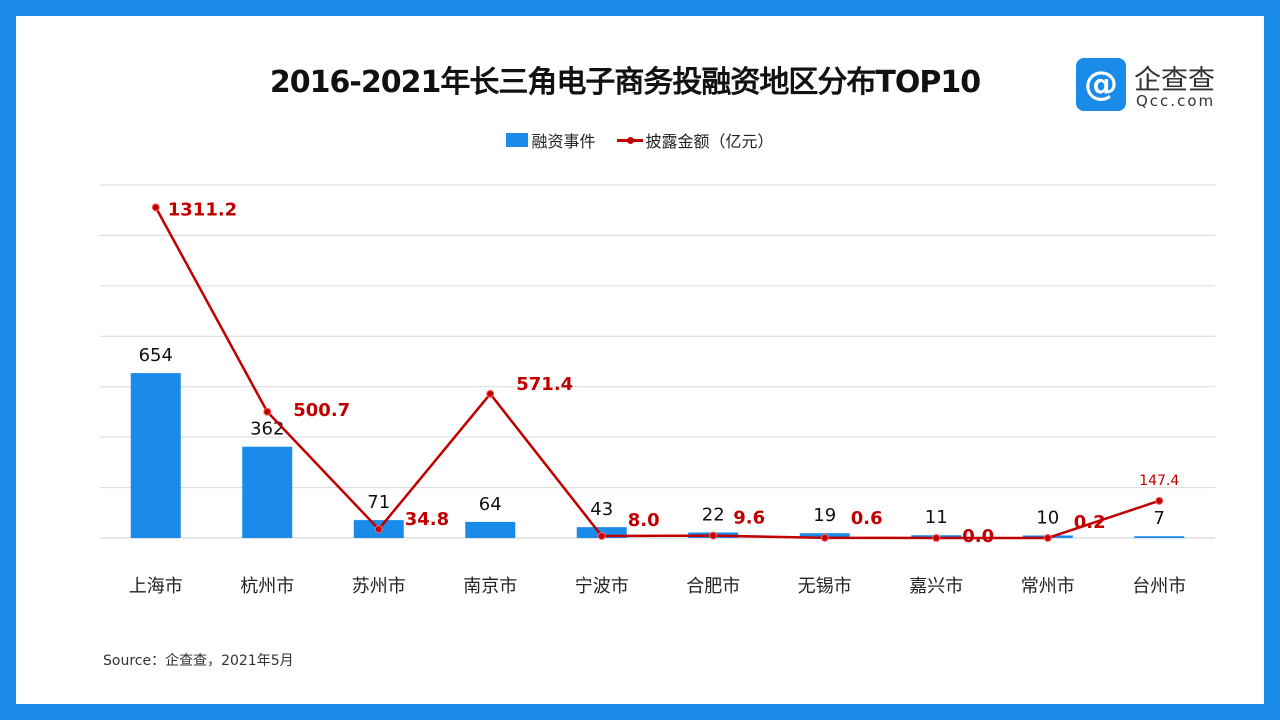 This screenshot has width=1280, height=720. I want to click on x-tick-label: 南京市, so click(490, 586).